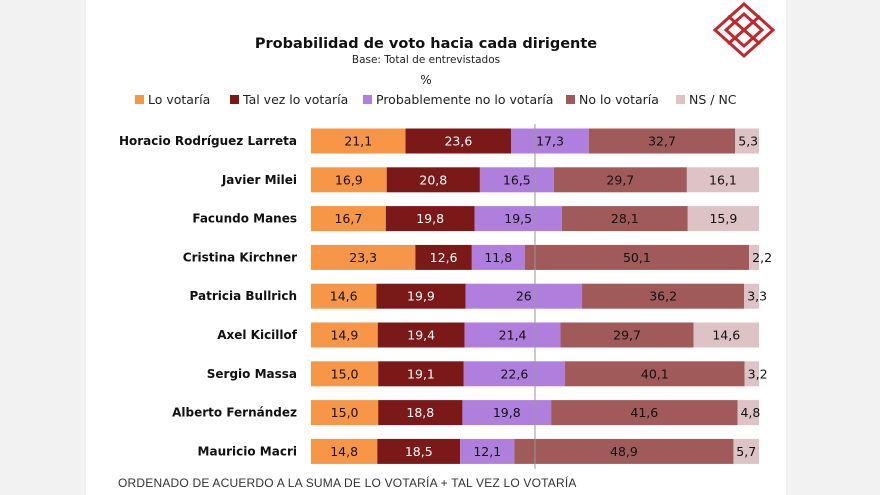 The width and height of the screenshot is (880, 495). What do you see at coordinates (746, 451) in the screenshot?
I see `data-label: 5,7` at bounding box center [746, 451].